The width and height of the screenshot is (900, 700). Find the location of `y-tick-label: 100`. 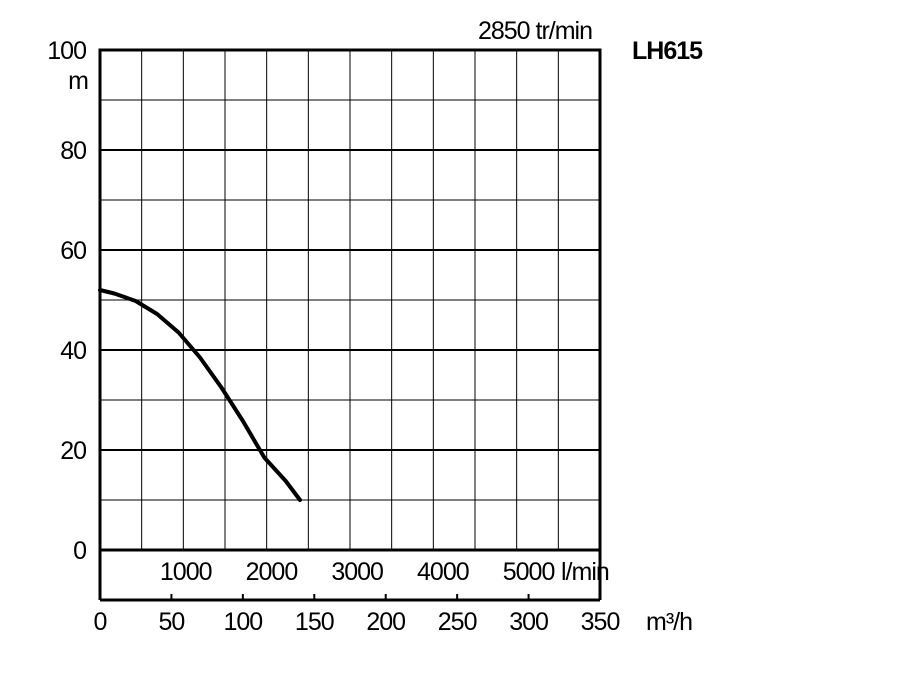

y-tick-label: 100 is located at coordinates (66, 51).